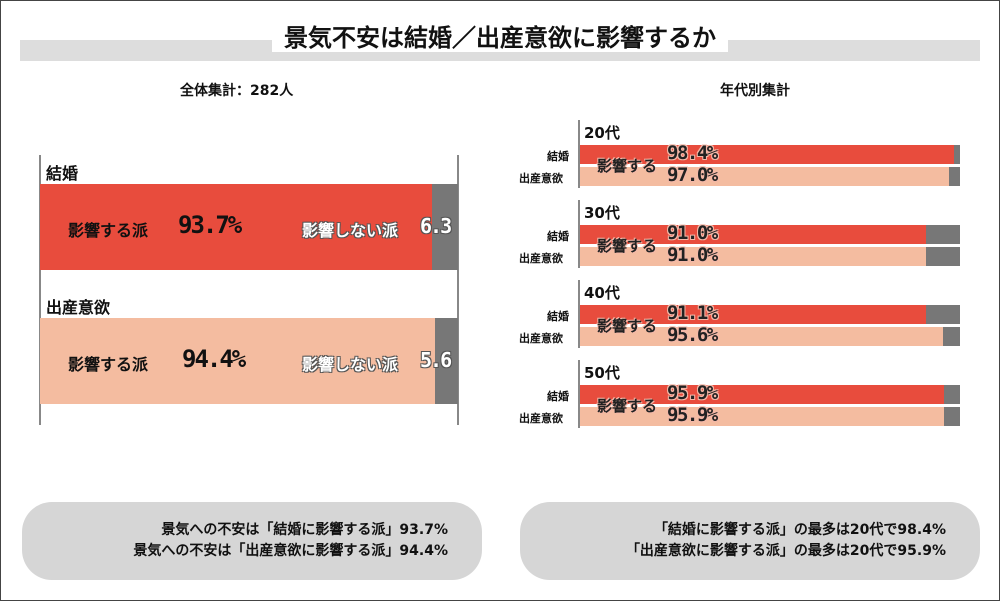 The height and width of the screenshot is (601, 1000). I want to click on age-label: 40代, so click(602, 293).